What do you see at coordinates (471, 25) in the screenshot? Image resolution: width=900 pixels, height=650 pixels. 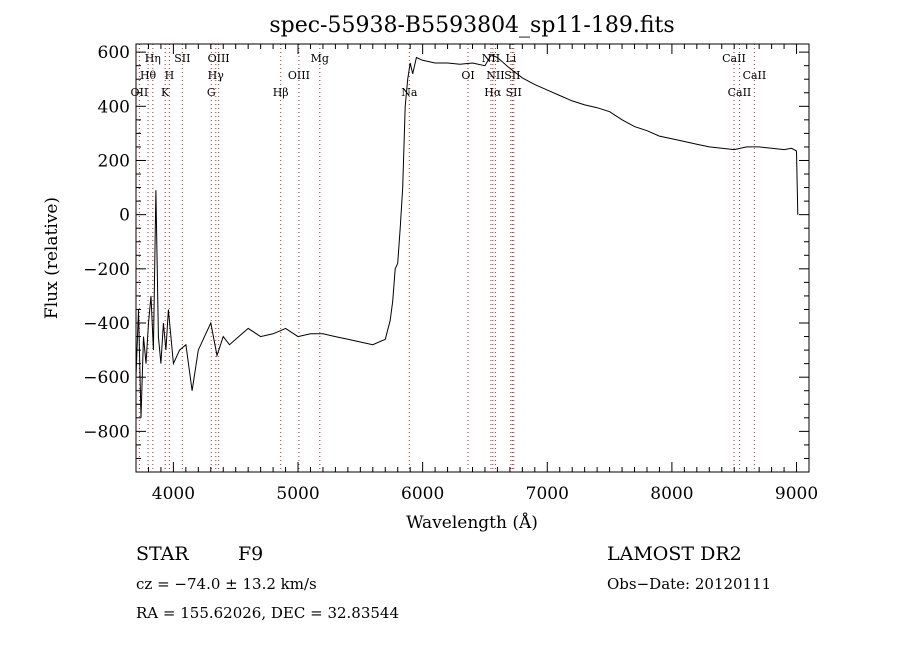 I see `chart-title: spec-55938-B5593804_sp11-189.fits` at bounding box center [471, 25].